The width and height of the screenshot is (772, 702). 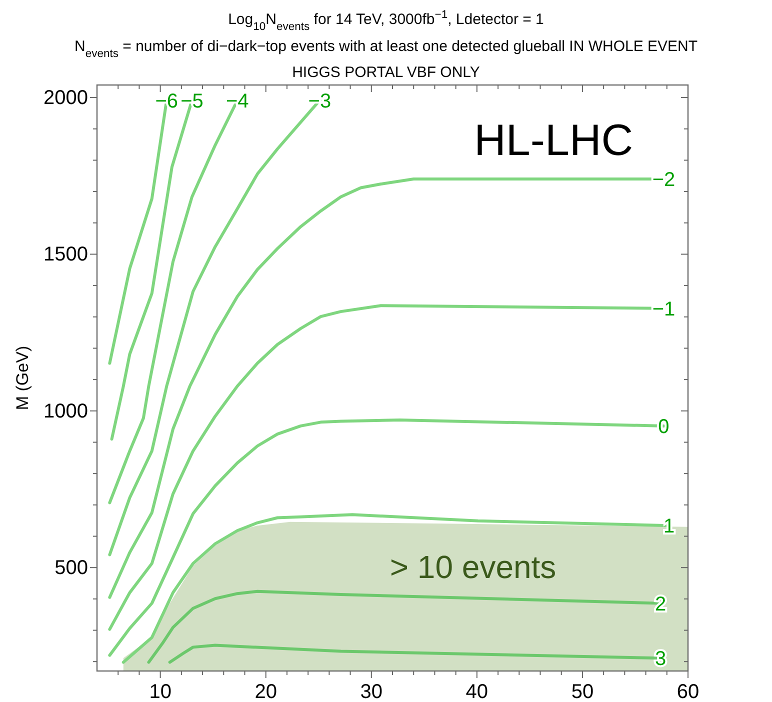 What do you see at coordinates (473, 567) in the screenshot?
I see `annotation: > 10 events` at bounding box center [473, 567].